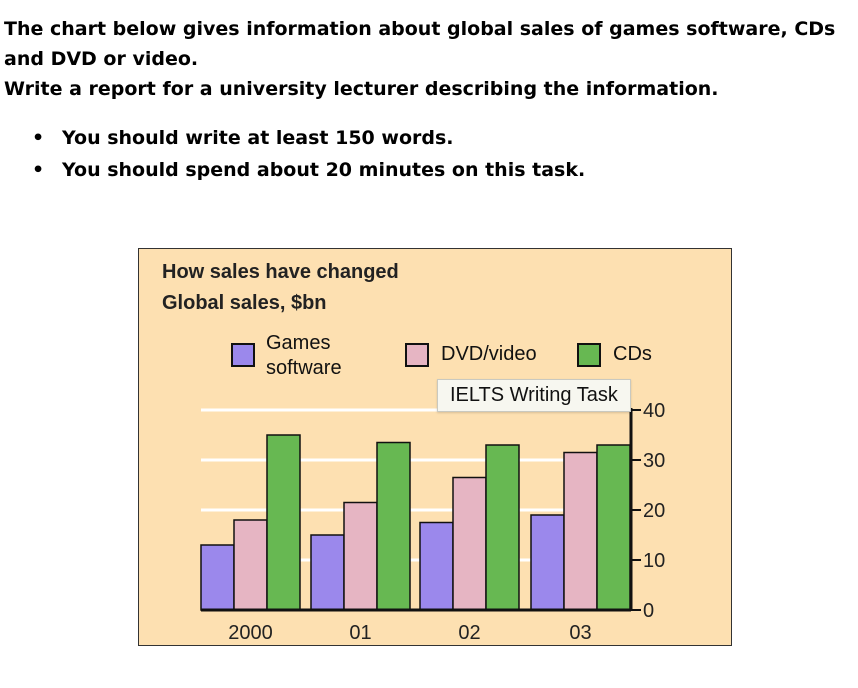  What do you see at coordinates (304, 355) in the screenshot?
I see `legend-label-games-software: Games software` at bounding box center [304, 355].